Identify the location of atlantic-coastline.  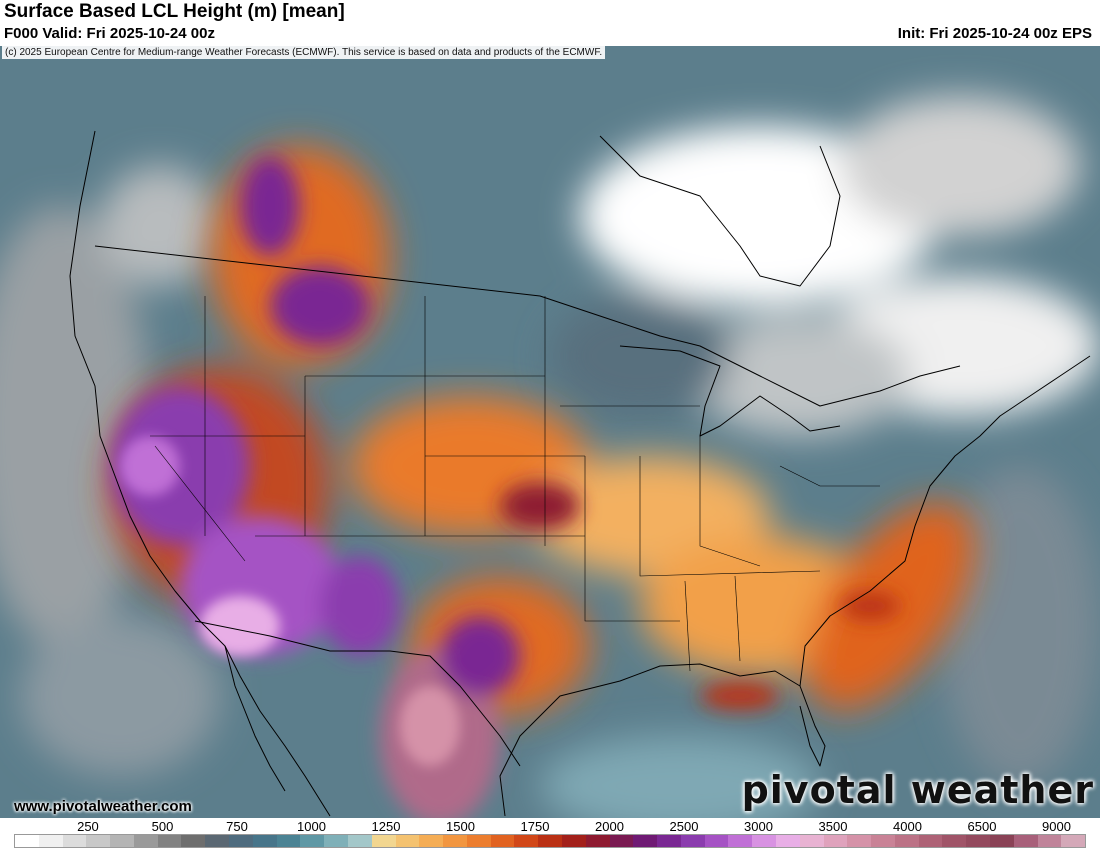
(945, 521).